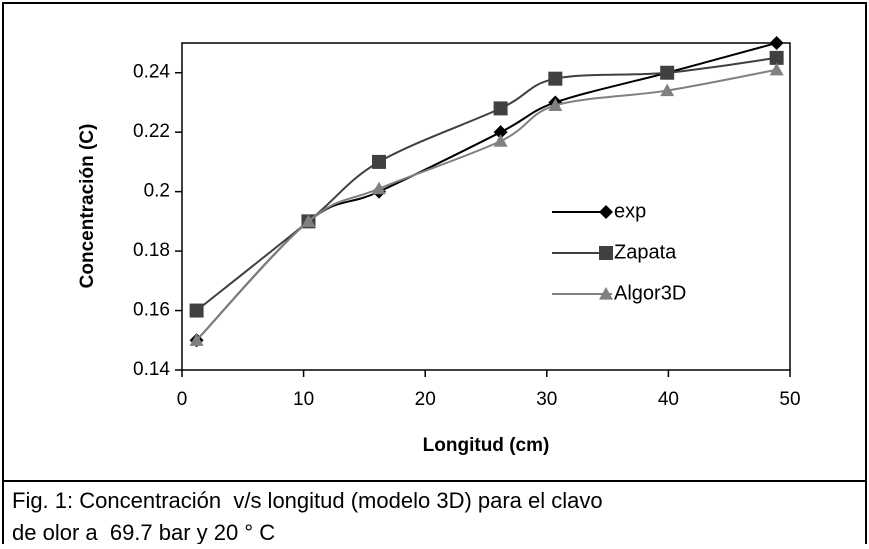 The height and width of the screenshot is (549, 869). I want to click on y-tick-label: 0.14, so click(151, 369).